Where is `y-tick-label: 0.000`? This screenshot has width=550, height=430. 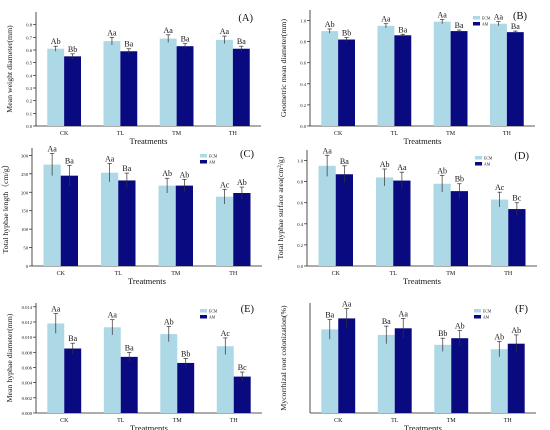 y-tick-label: 0.000 is located at coordinates (27, 413).